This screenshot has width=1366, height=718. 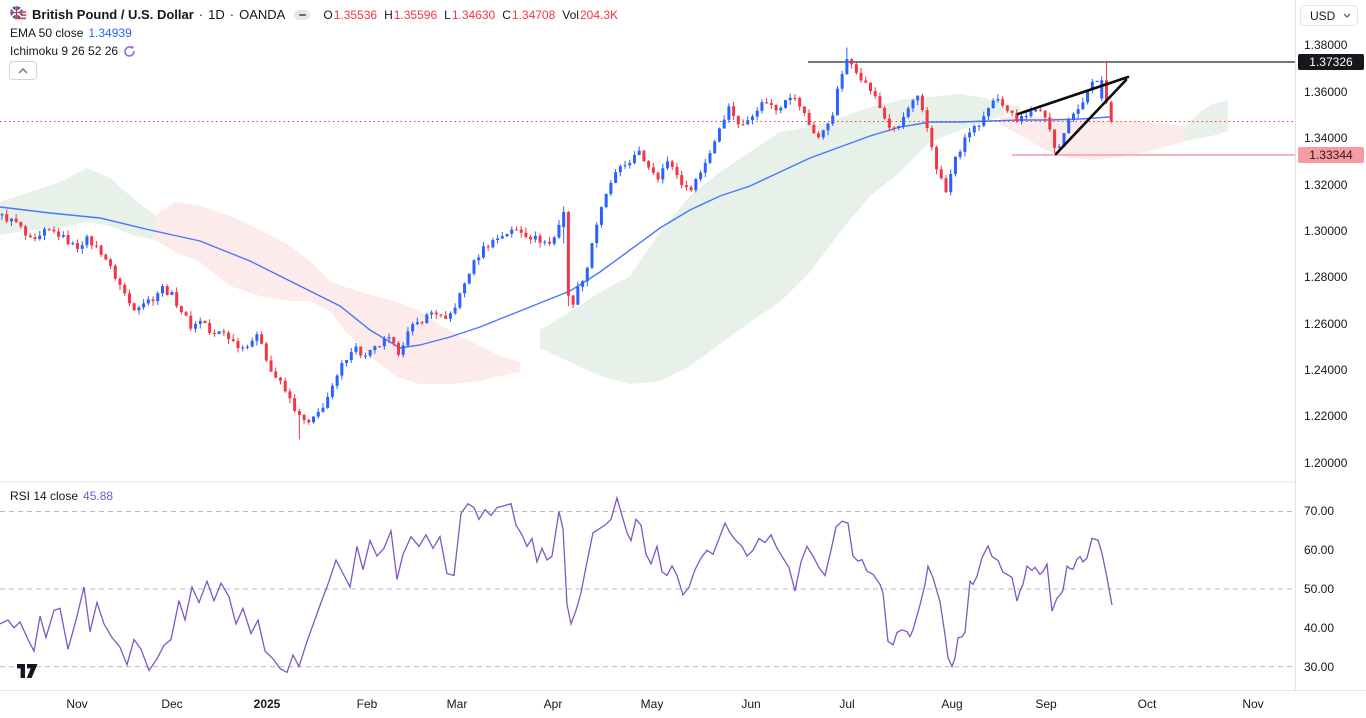 I want to click on rsi-tick: 70.00, so click(x=1319, y=511).